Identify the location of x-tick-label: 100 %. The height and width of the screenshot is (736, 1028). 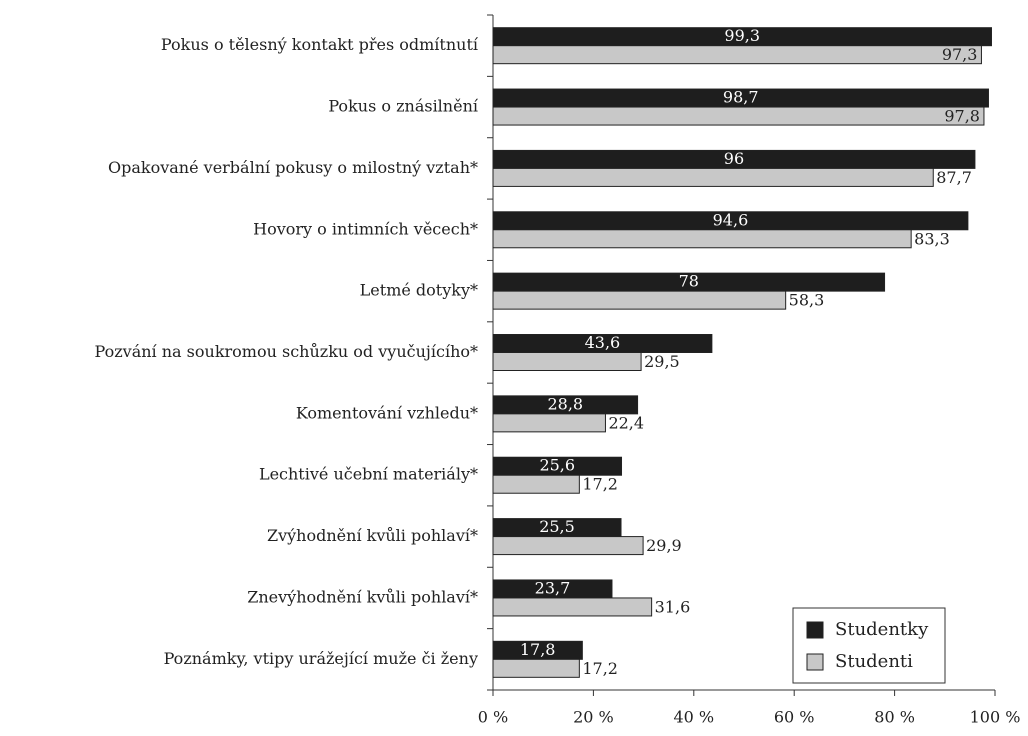
(995, 717).